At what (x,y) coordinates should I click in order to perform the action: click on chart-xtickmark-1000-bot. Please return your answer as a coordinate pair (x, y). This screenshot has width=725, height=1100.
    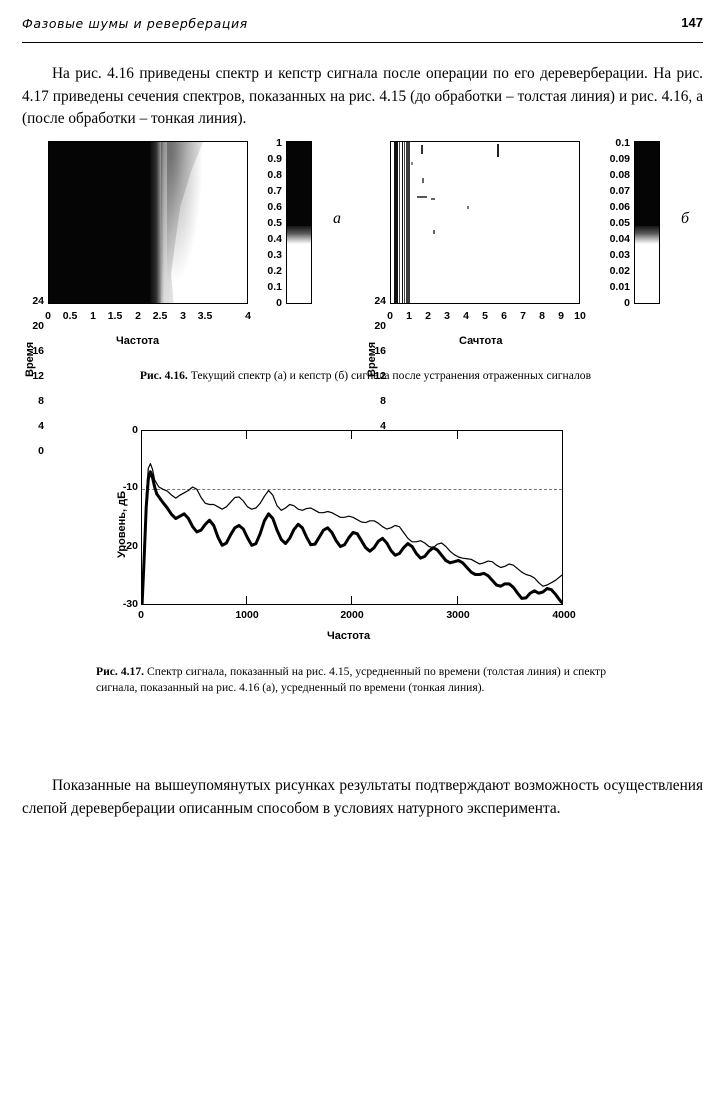
    Looking at the image, I should click on (247, 600).